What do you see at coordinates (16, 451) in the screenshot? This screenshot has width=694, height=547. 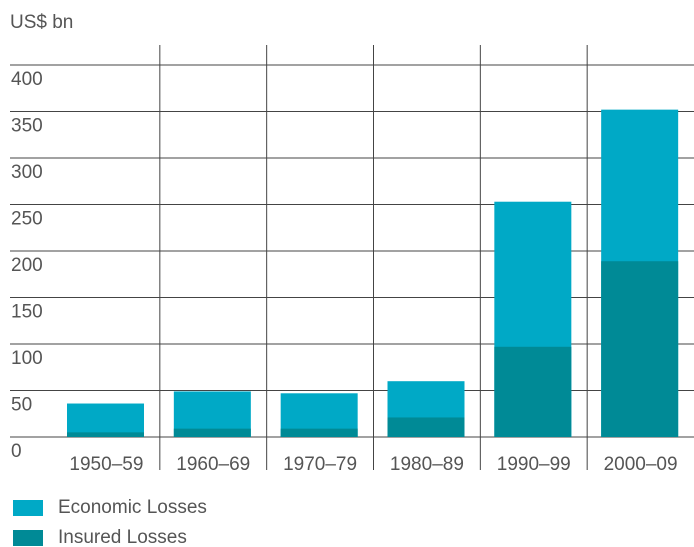 I see `y-tick-label: 0` at bounding box center [16, 451].